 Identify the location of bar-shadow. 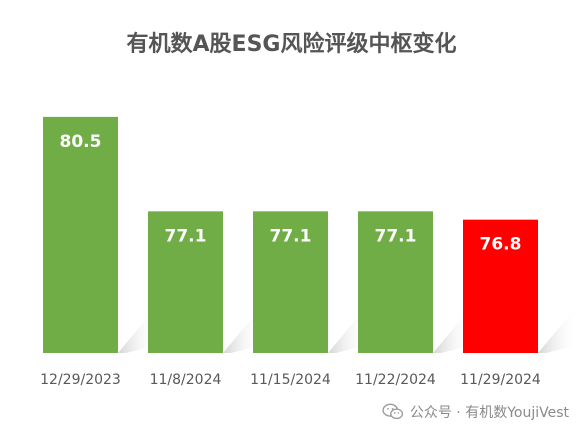
(558, 329).